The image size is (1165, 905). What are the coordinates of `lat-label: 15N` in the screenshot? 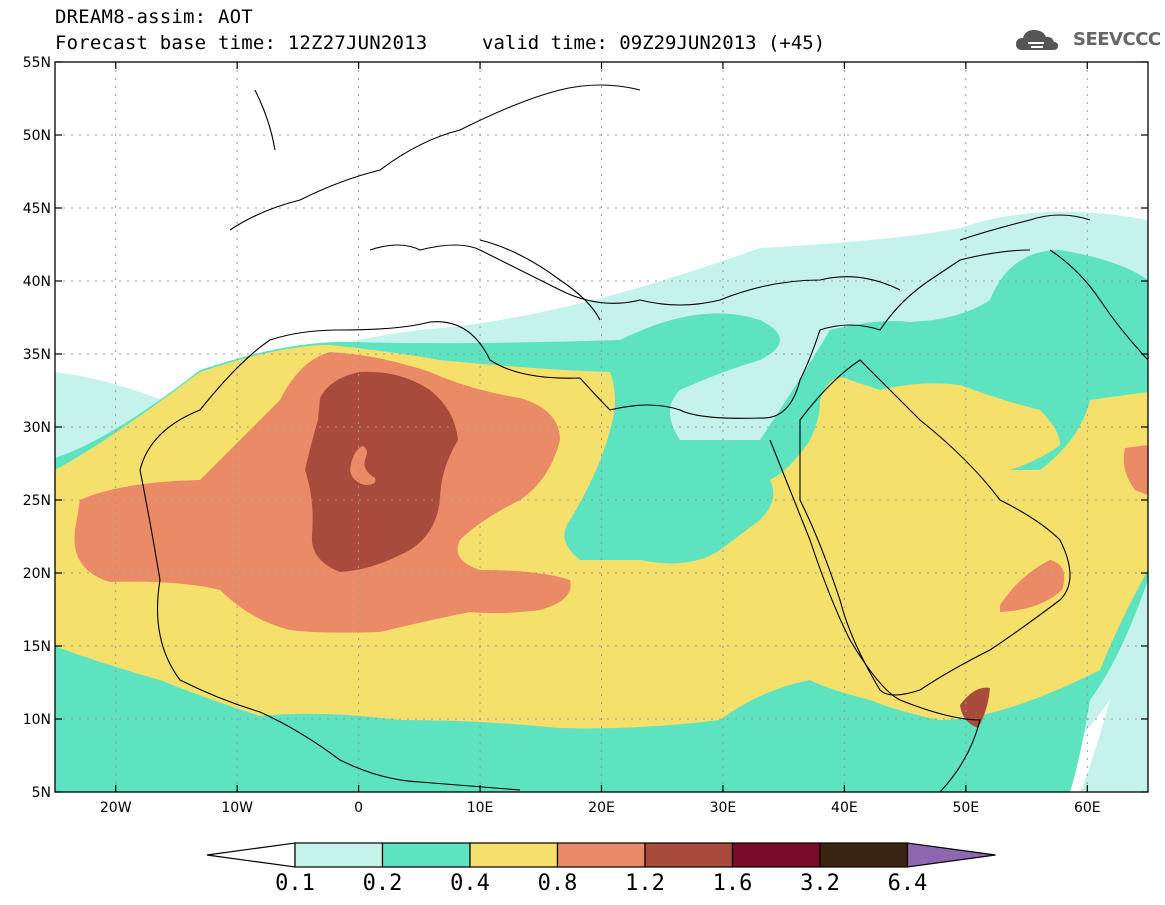 It's located at (37, 647).